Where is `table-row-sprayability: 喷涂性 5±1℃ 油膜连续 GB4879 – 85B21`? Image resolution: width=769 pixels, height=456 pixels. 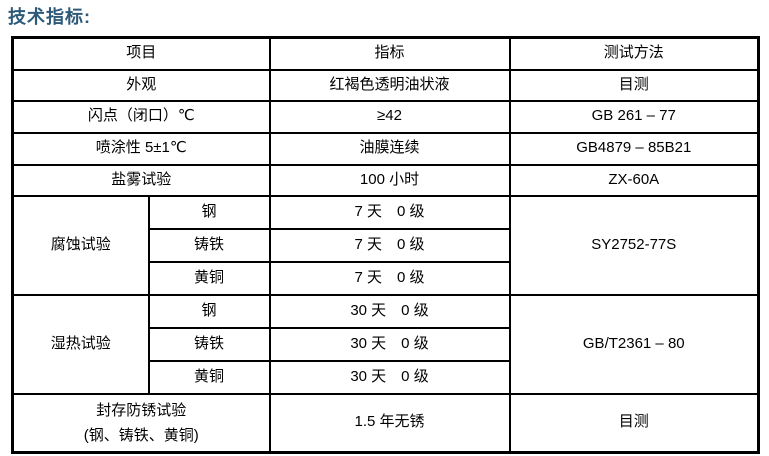
table-row-sprayability: 喷涂性 5±1℃ 油膜连续 GB4879 – 85B21 is located at coordinates (385, 148).